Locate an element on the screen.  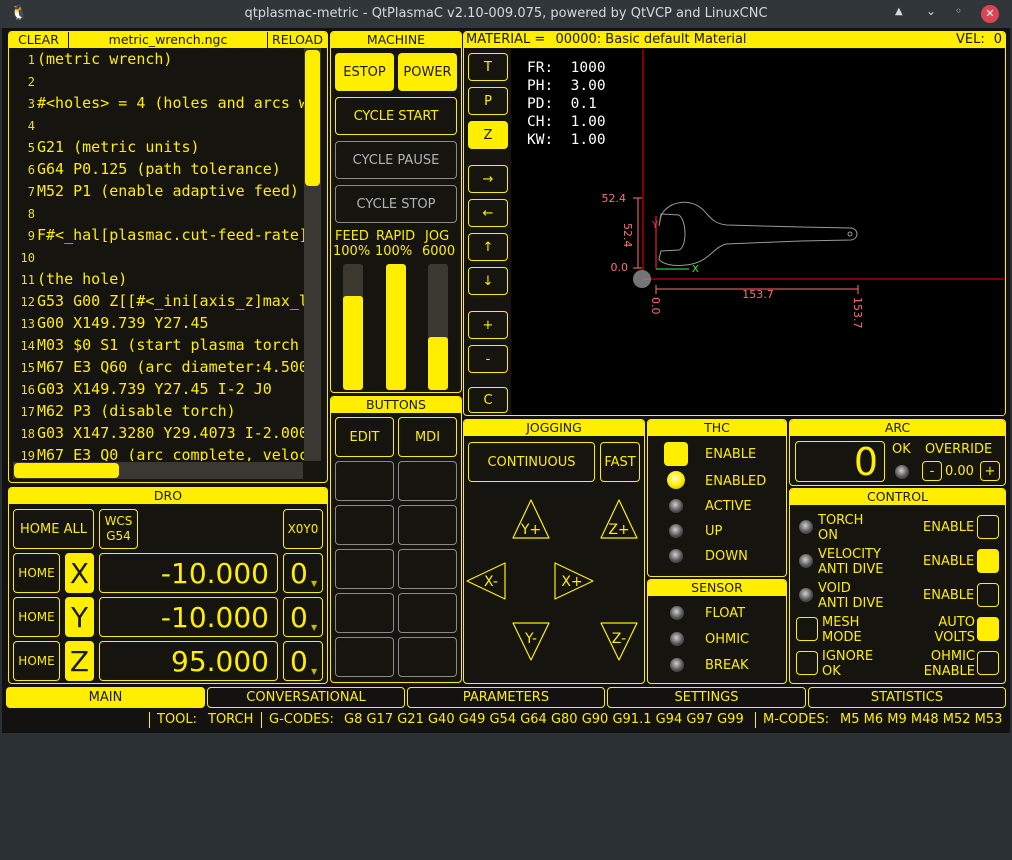
pan-left-button: ← is located at coordinates (488, 213).